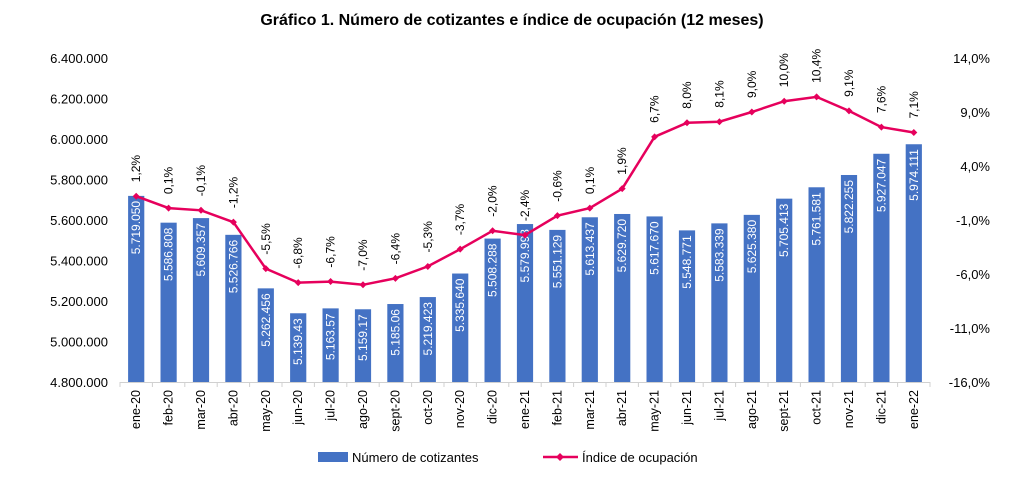 The height and width of the screenshot is (492, 1024). What do you see at coordinates (79, 382) in the screenshot?
I see `y-left-tick-label: 4.800.000` at bounding box center [79, 382].